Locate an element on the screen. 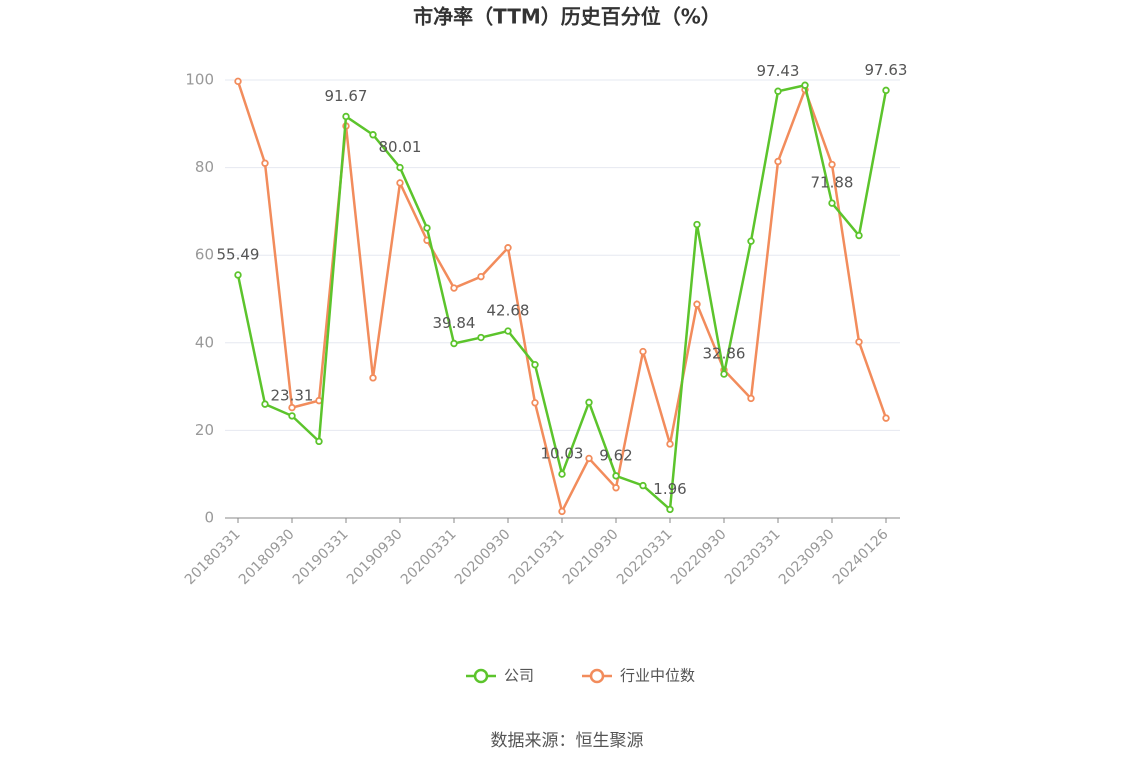 Image resolution: width=1134 pixels, height=770 pixels. y-tick-label: 100 is located at coordinates (199, 80).